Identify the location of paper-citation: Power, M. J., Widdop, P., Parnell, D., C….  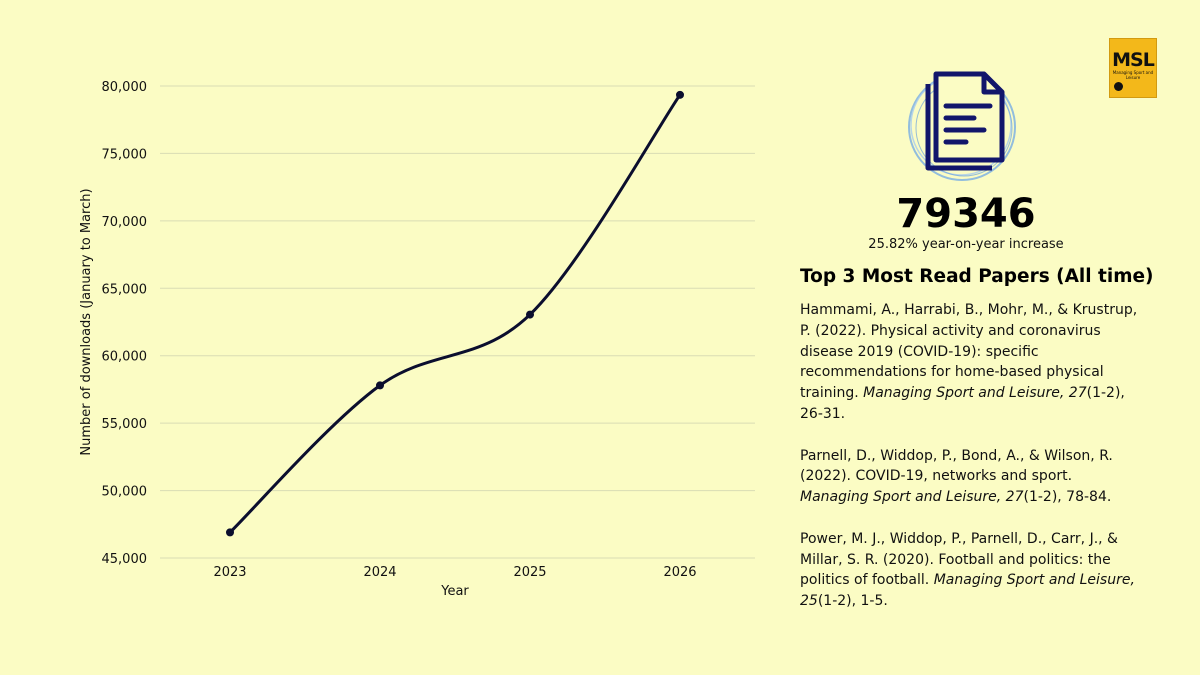
(972, 570).